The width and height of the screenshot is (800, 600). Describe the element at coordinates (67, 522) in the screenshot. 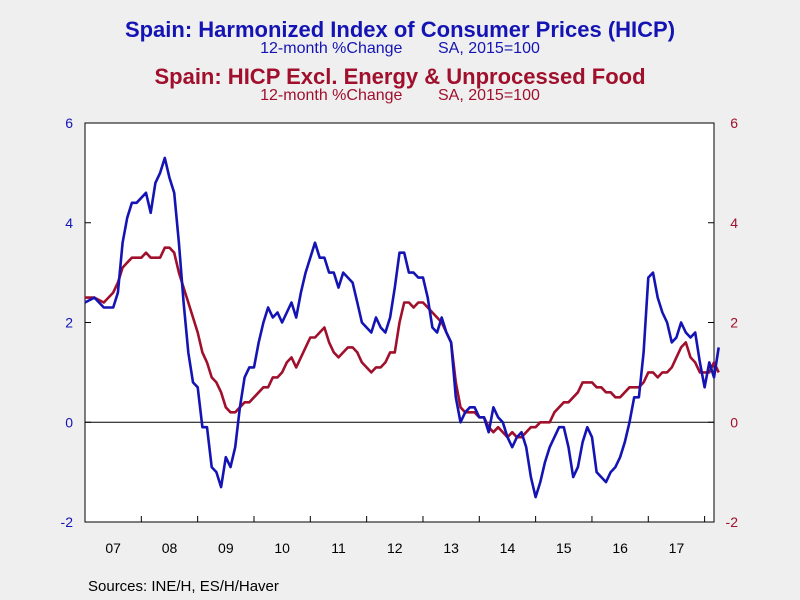

I see `y-left-tick-label: -2` at that location.